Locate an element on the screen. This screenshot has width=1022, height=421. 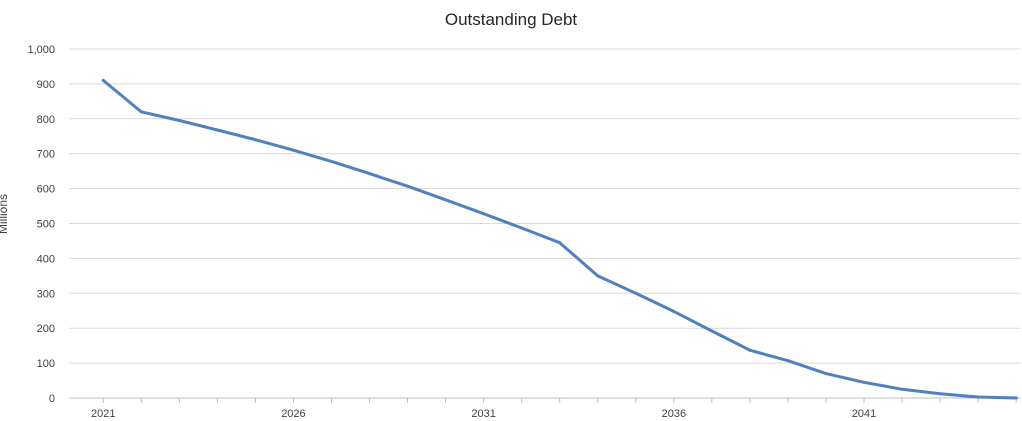
y-tick-label: 100 is located at coordinates (46, 364).